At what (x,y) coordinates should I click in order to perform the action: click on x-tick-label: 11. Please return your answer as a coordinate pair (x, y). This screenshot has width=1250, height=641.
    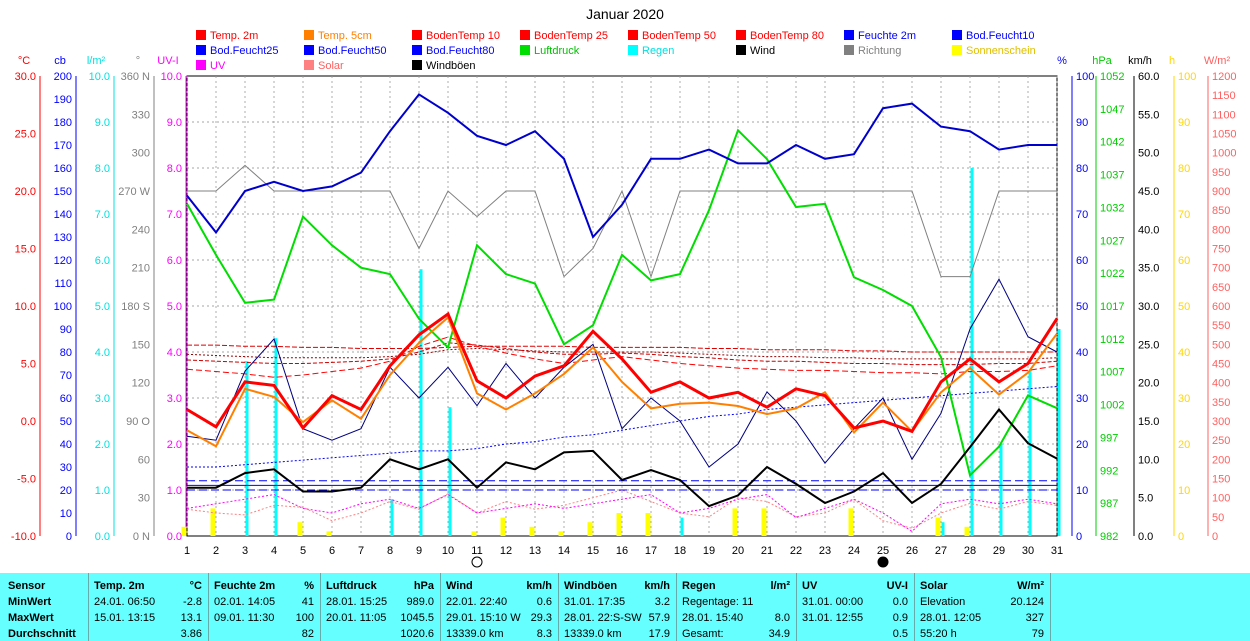
    Looking at the image, I should click on (476, 551).